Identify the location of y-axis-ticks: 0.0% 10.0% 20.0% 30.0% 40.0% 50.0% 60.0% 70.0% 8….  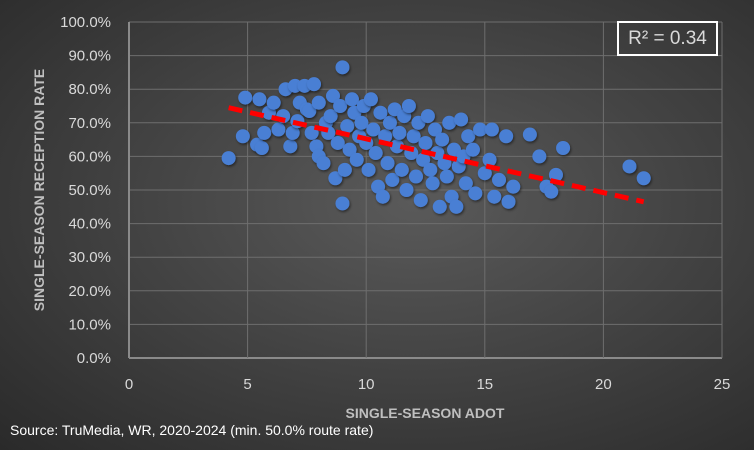
(85, 190).